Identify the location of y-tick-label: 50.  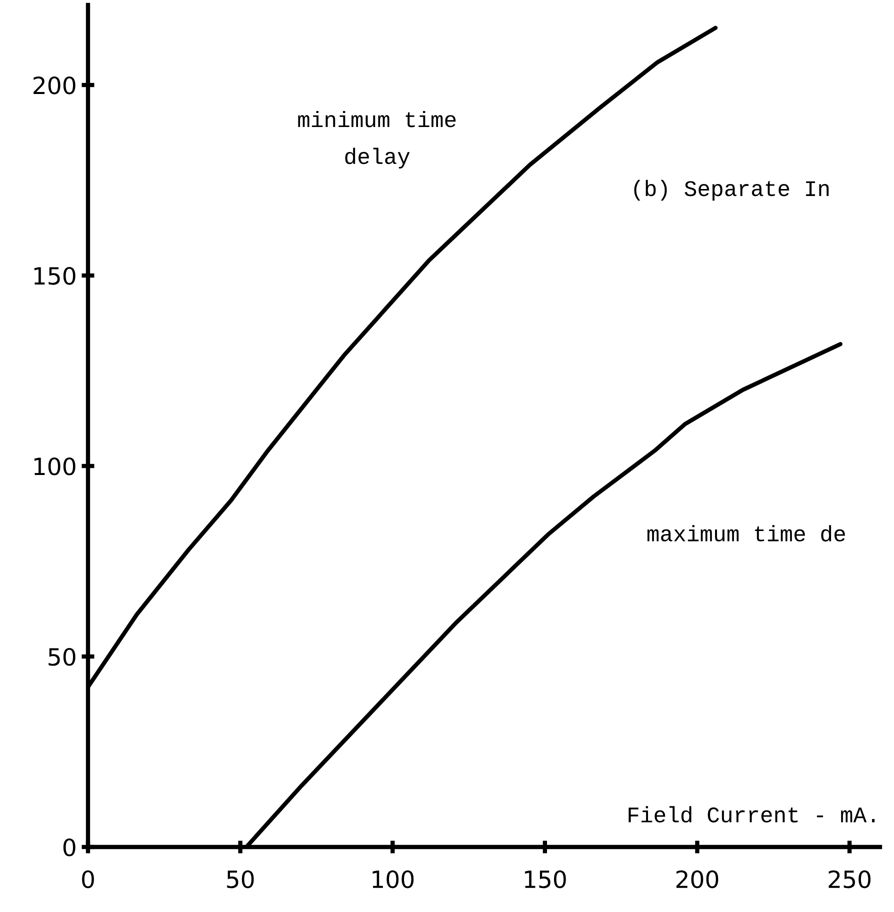
(62, 657).